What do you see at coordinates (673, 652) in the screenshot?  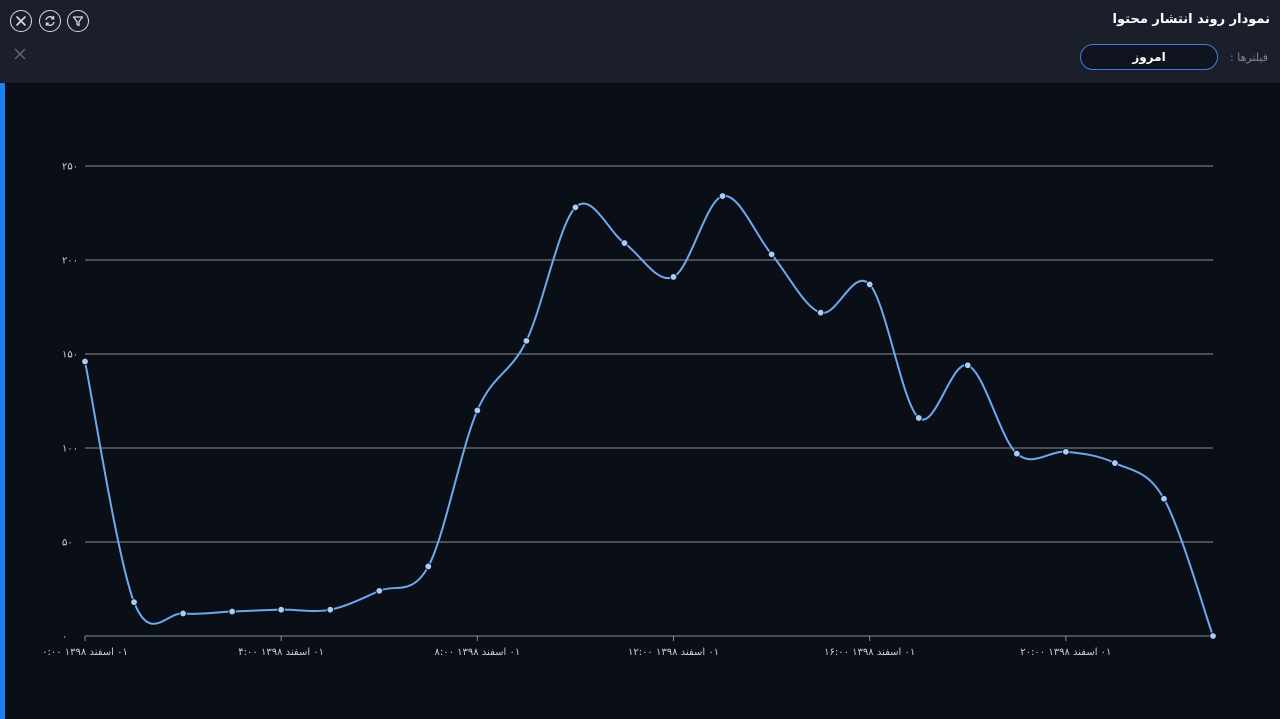 I see `x-tick-label: ۰۱ اسفند ۱۳۹۸ ۱۲:۰۰` at bounding box center [673, 652].